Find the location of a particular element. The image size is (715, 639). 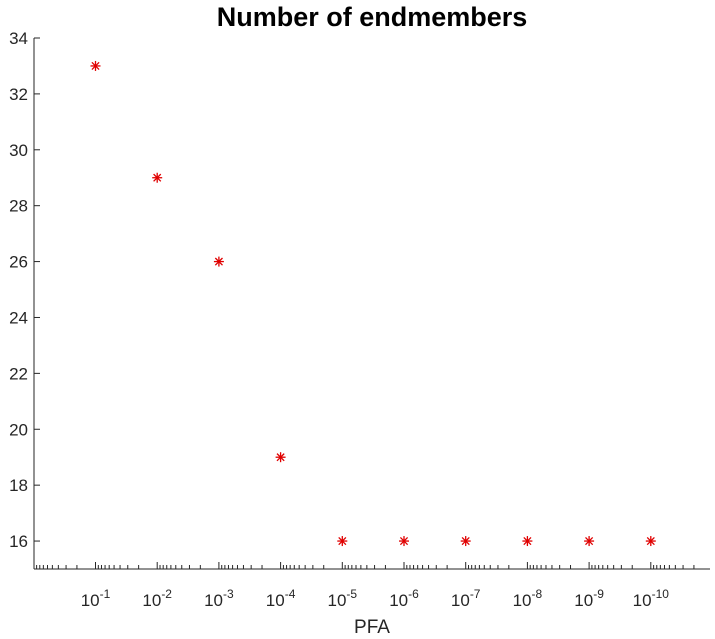

chart-title: Number of endmembers is located at coordinates (372, 17).